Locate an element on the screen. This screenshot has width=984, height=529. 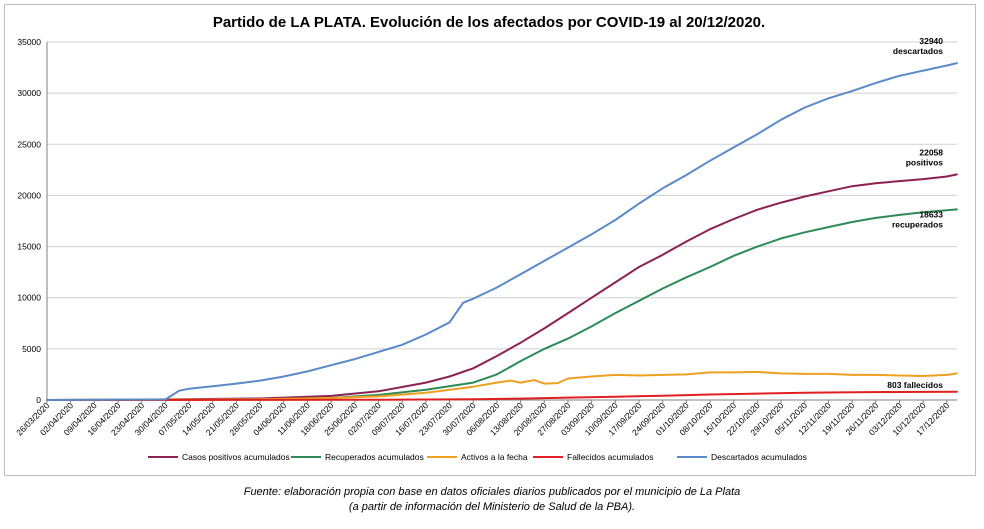
y-tick-label: 5000 is located at coordinates (31, 349).